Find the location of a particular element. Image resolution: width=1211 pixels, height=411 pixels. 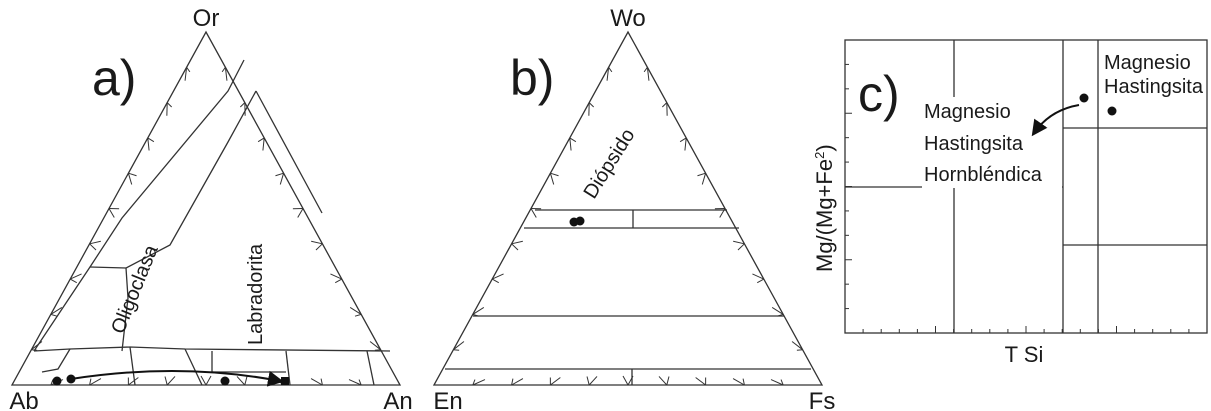

field-labradorita: Labradorita is located at coordinates (256, 294).